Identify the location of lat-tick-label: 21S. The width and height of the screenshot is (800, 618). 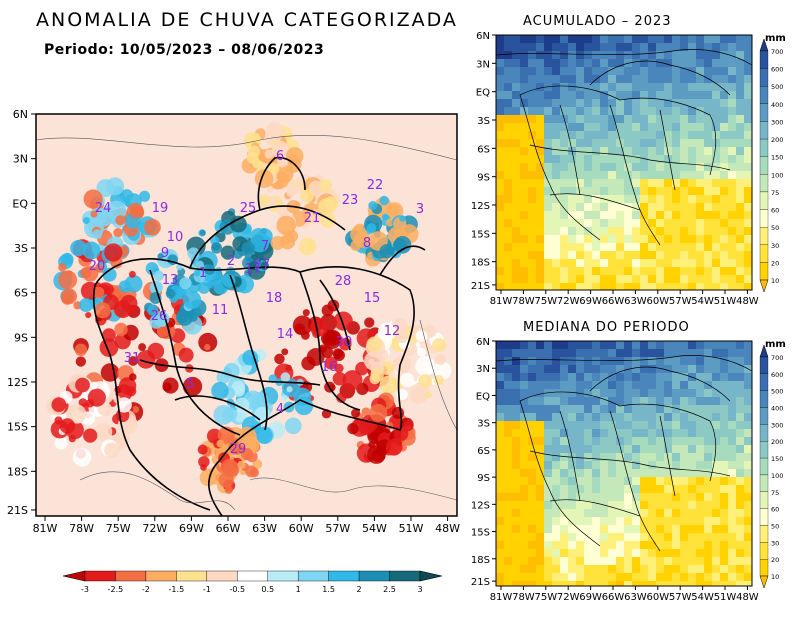
(17, 510).